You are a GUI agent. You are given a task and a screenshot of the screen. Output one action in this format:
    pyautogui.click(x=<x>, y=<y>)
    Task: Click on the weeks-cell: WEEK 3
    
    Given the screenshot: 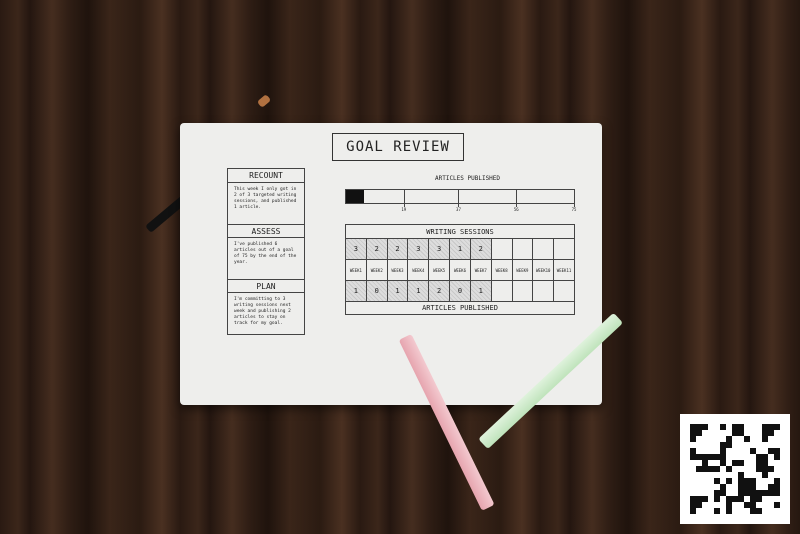 What is the action you would take?
    pyautogui.click(x=398, y=270)
    